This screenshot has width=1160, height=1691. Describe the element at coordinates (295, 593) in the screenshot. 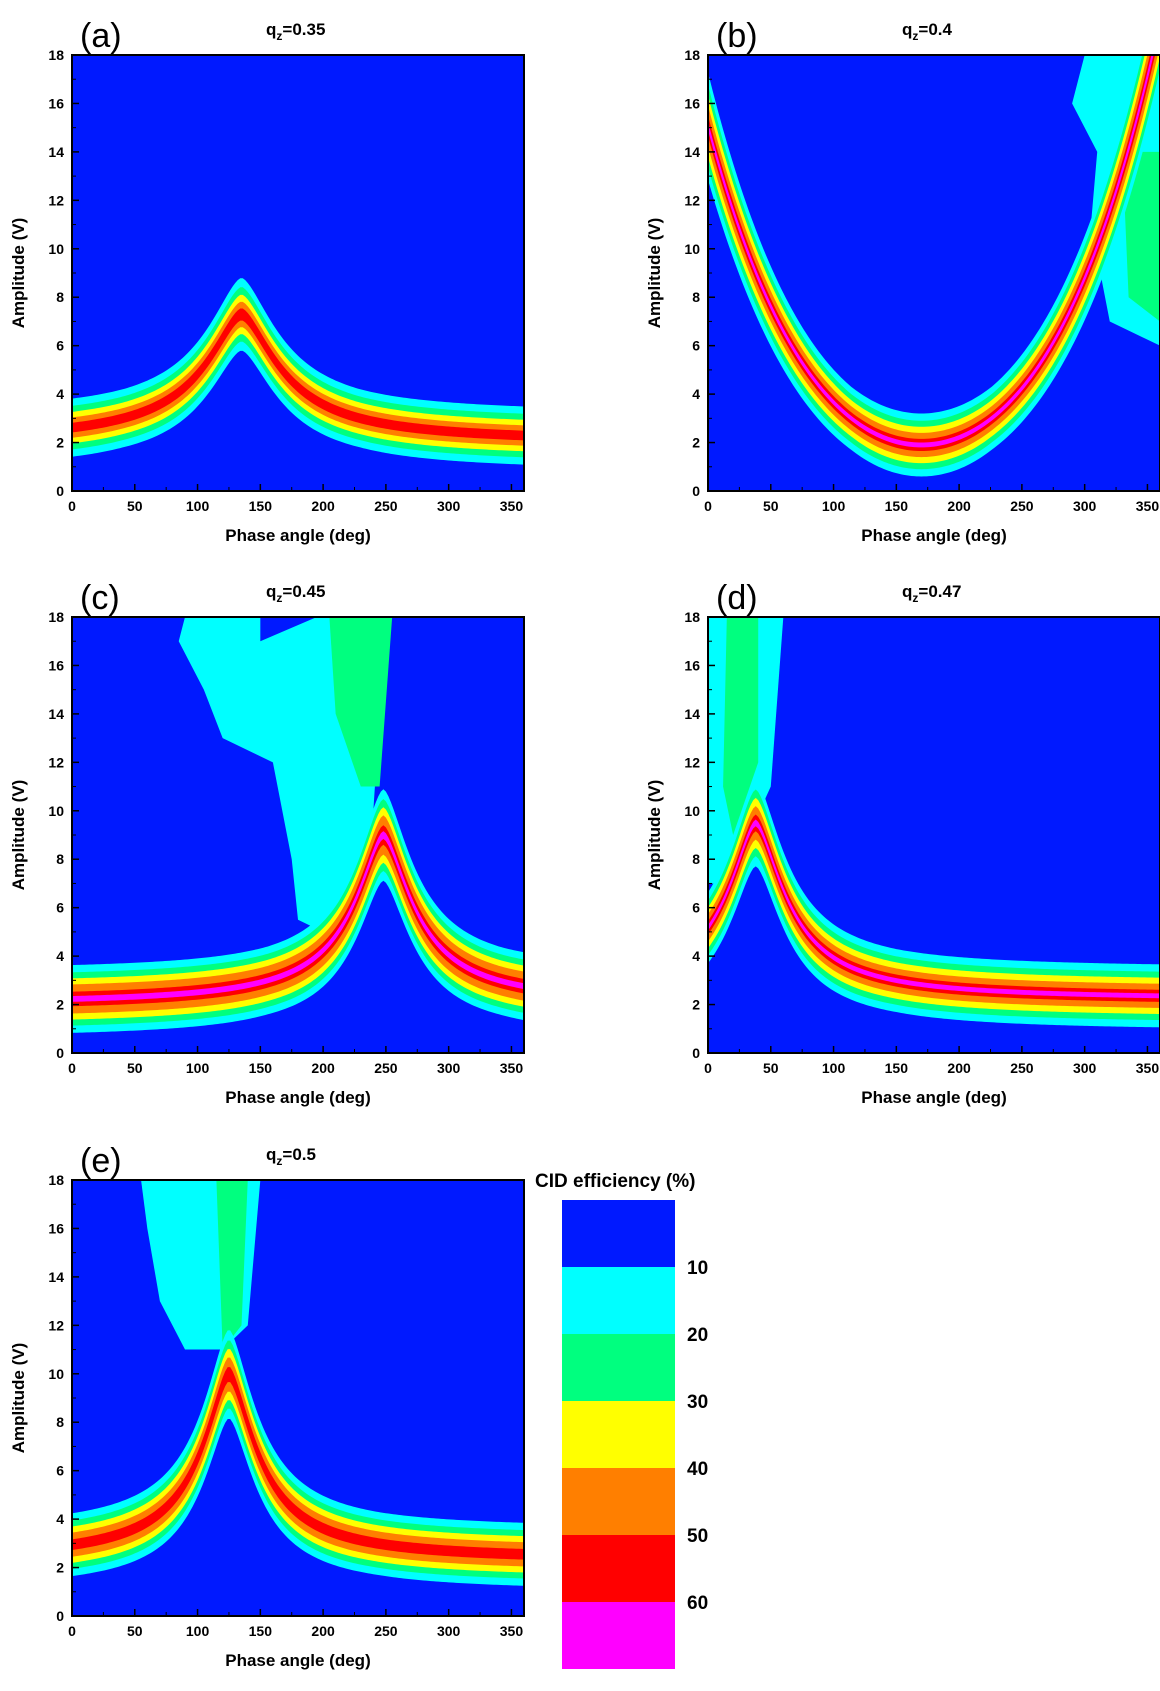

I see `panel-title: qz=0.45` at that location.